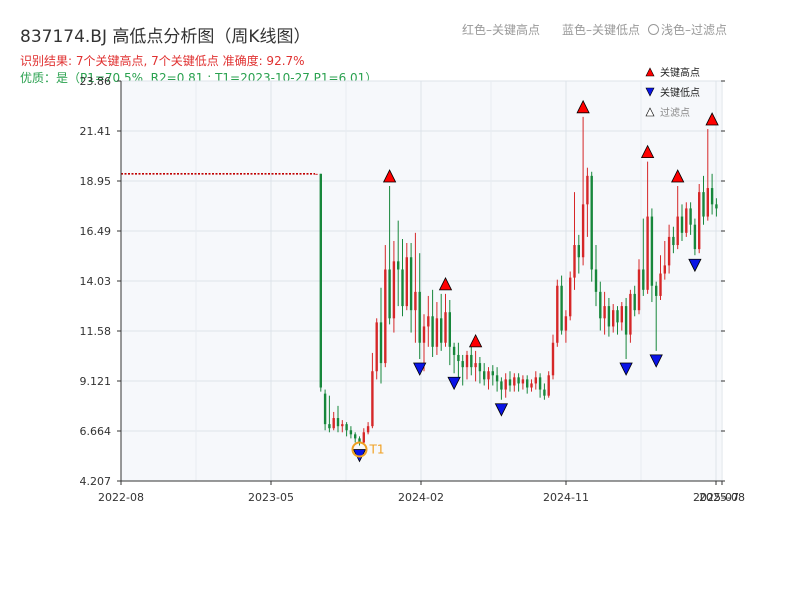  What do you see at coordinates (165, 37) in the screenshot?
I see `chart-title: 837174.BJ 高低点分析图（周K线图）` at bounding box center [165, 37].